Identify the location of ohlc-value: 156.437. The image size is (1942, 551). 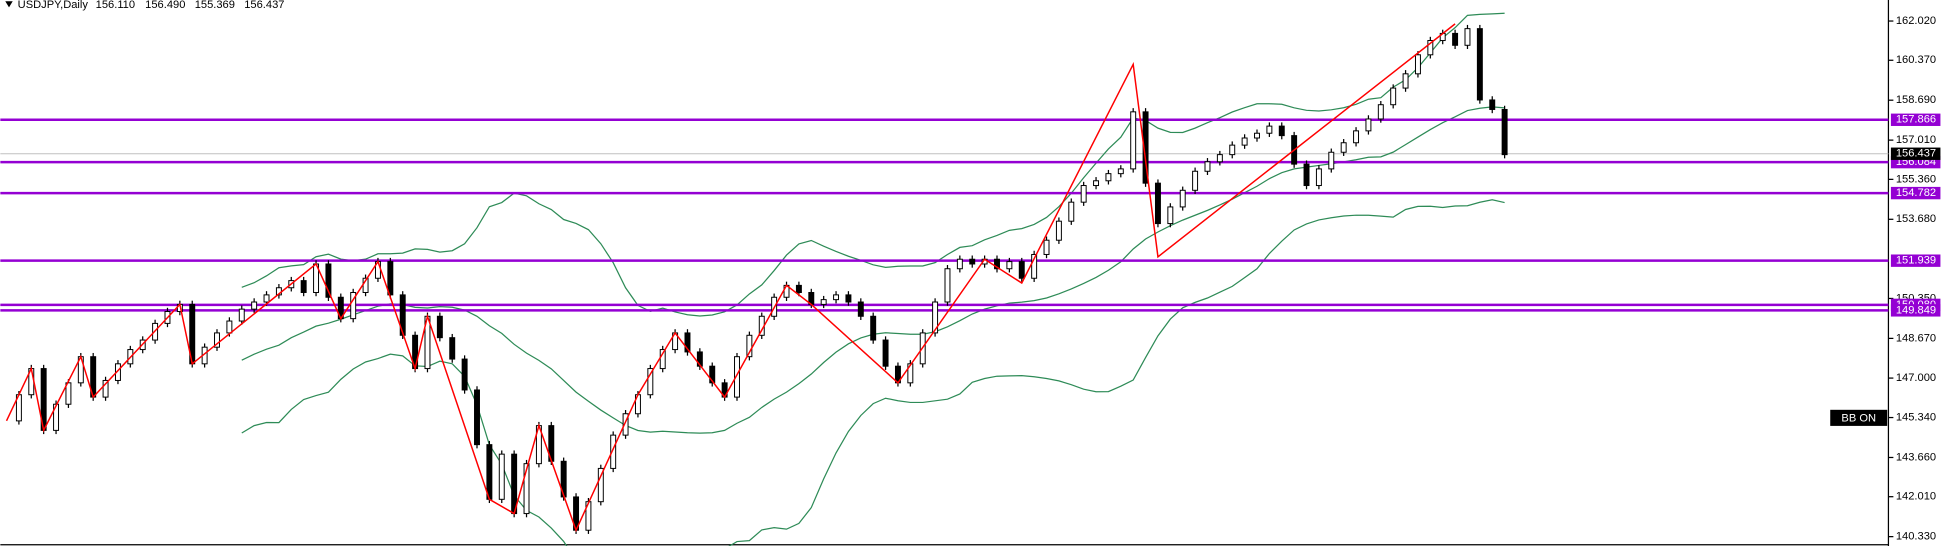
(264, 5).